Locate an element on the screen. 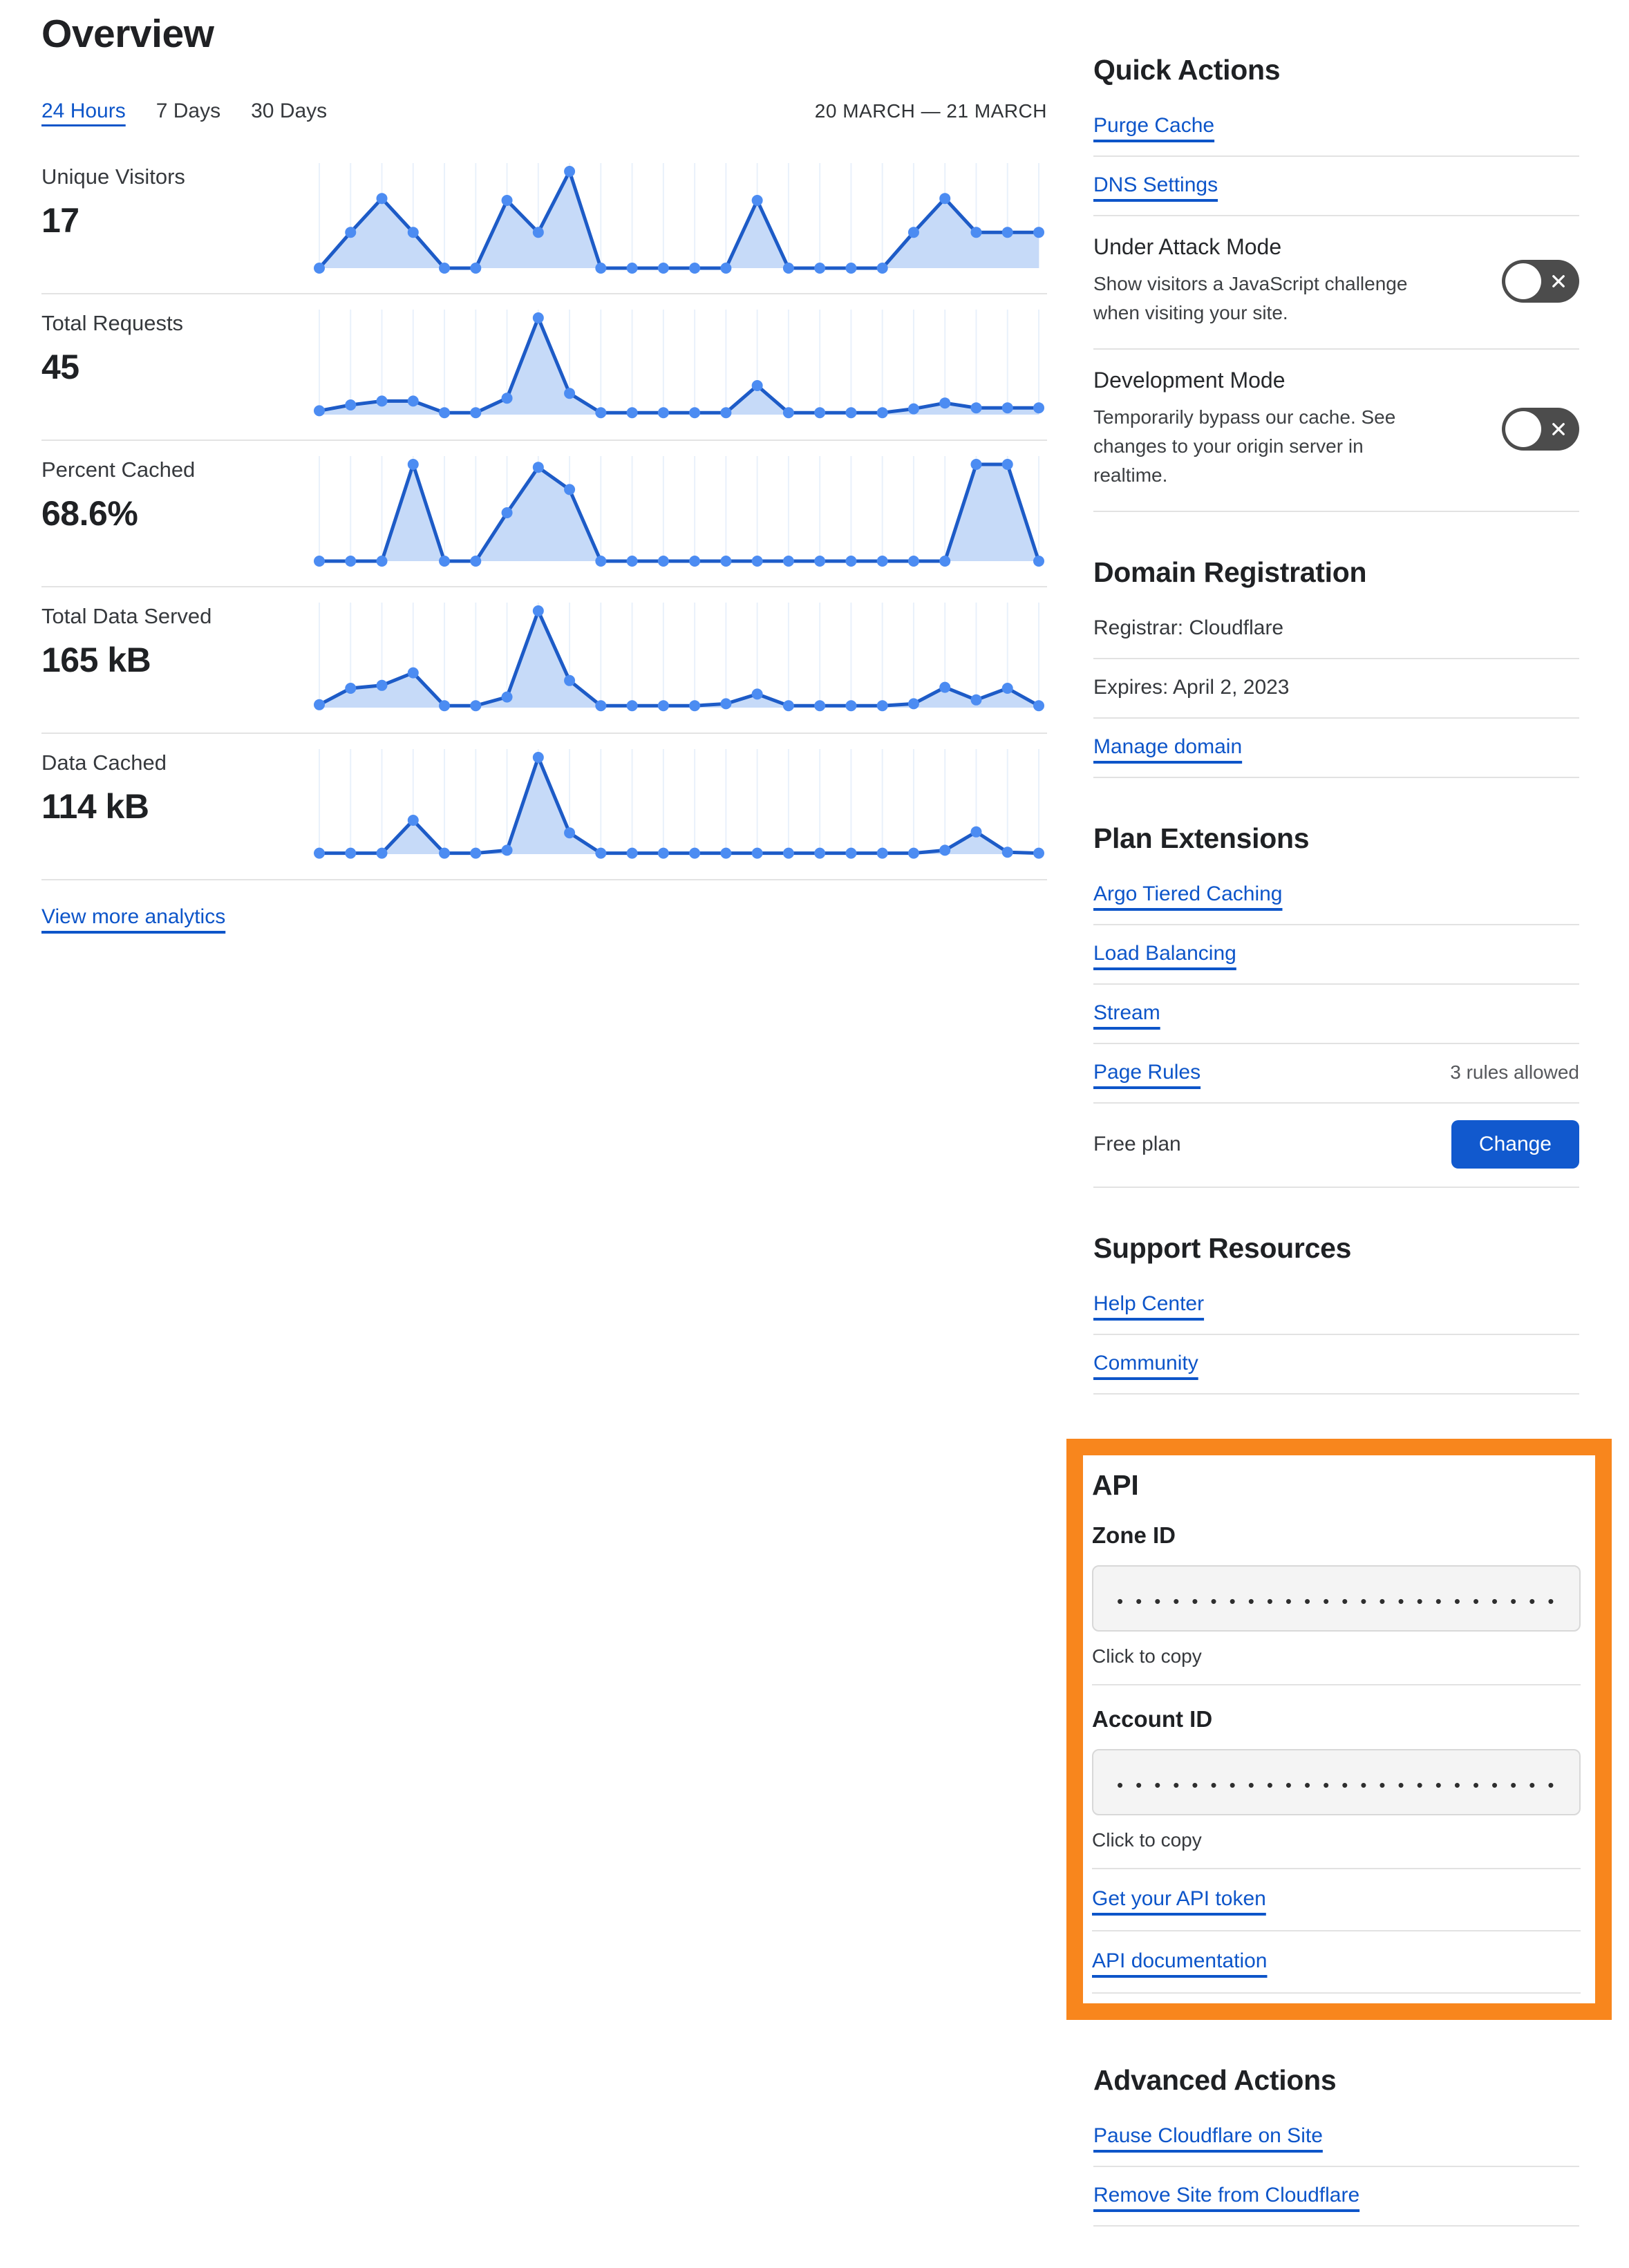 Image resolution: width=1629 pixels, height=2268 pixels. page-rules-link: Page Rules is located at coordinates (1147, 1072).